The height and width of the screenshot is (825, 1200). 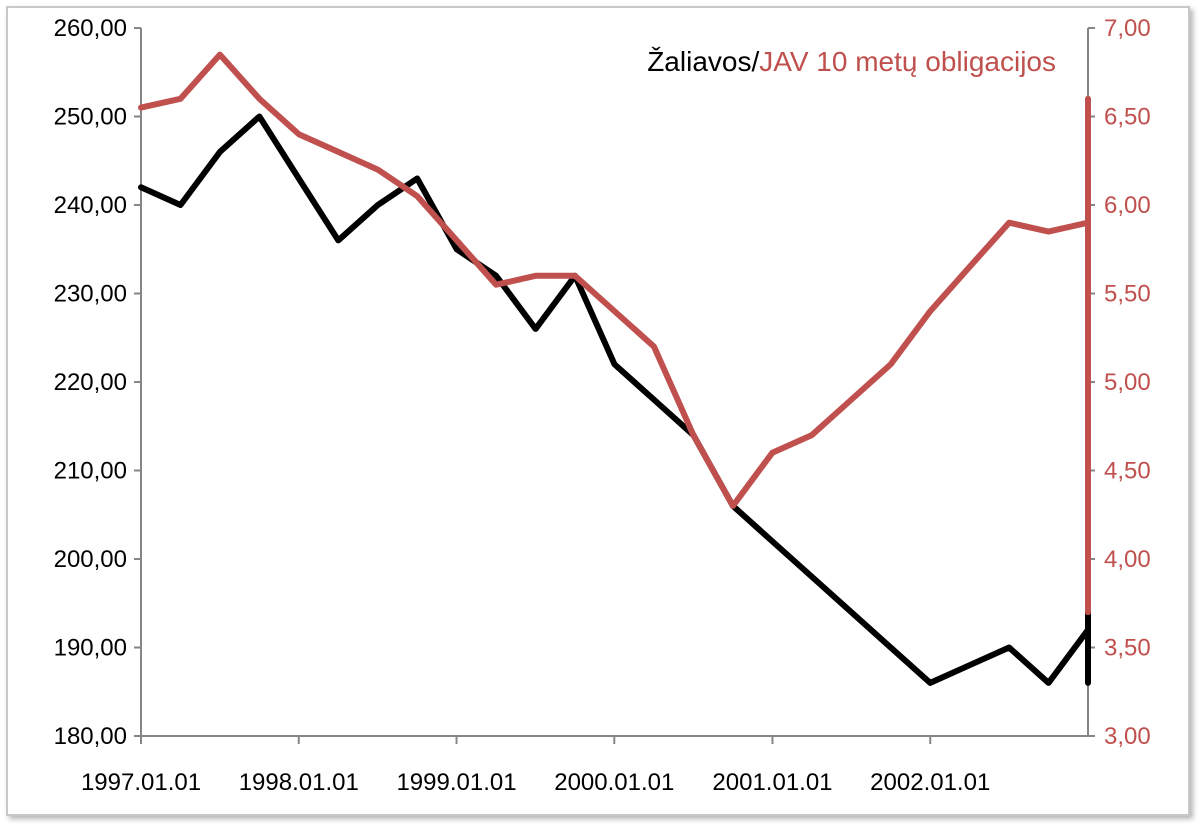 I want to click on right-y-tick-label: 3,50, so click(x=1127, y=648).